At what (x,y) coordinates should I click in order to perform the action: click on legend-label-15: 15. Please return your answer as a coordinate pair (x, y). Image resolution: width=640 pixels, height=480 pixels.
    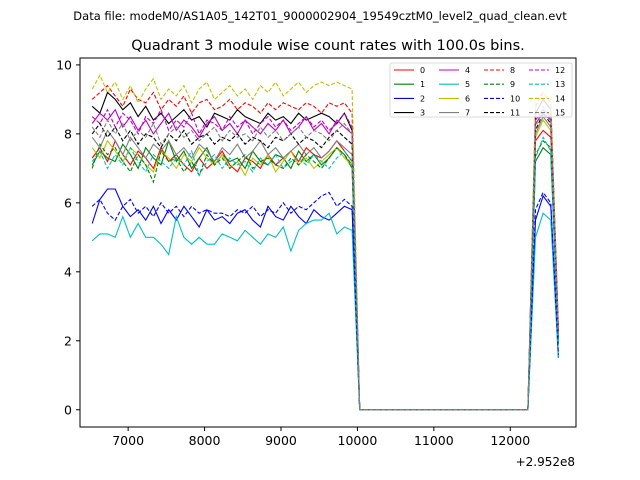
    Looking at the image, I should click on (560, 113).